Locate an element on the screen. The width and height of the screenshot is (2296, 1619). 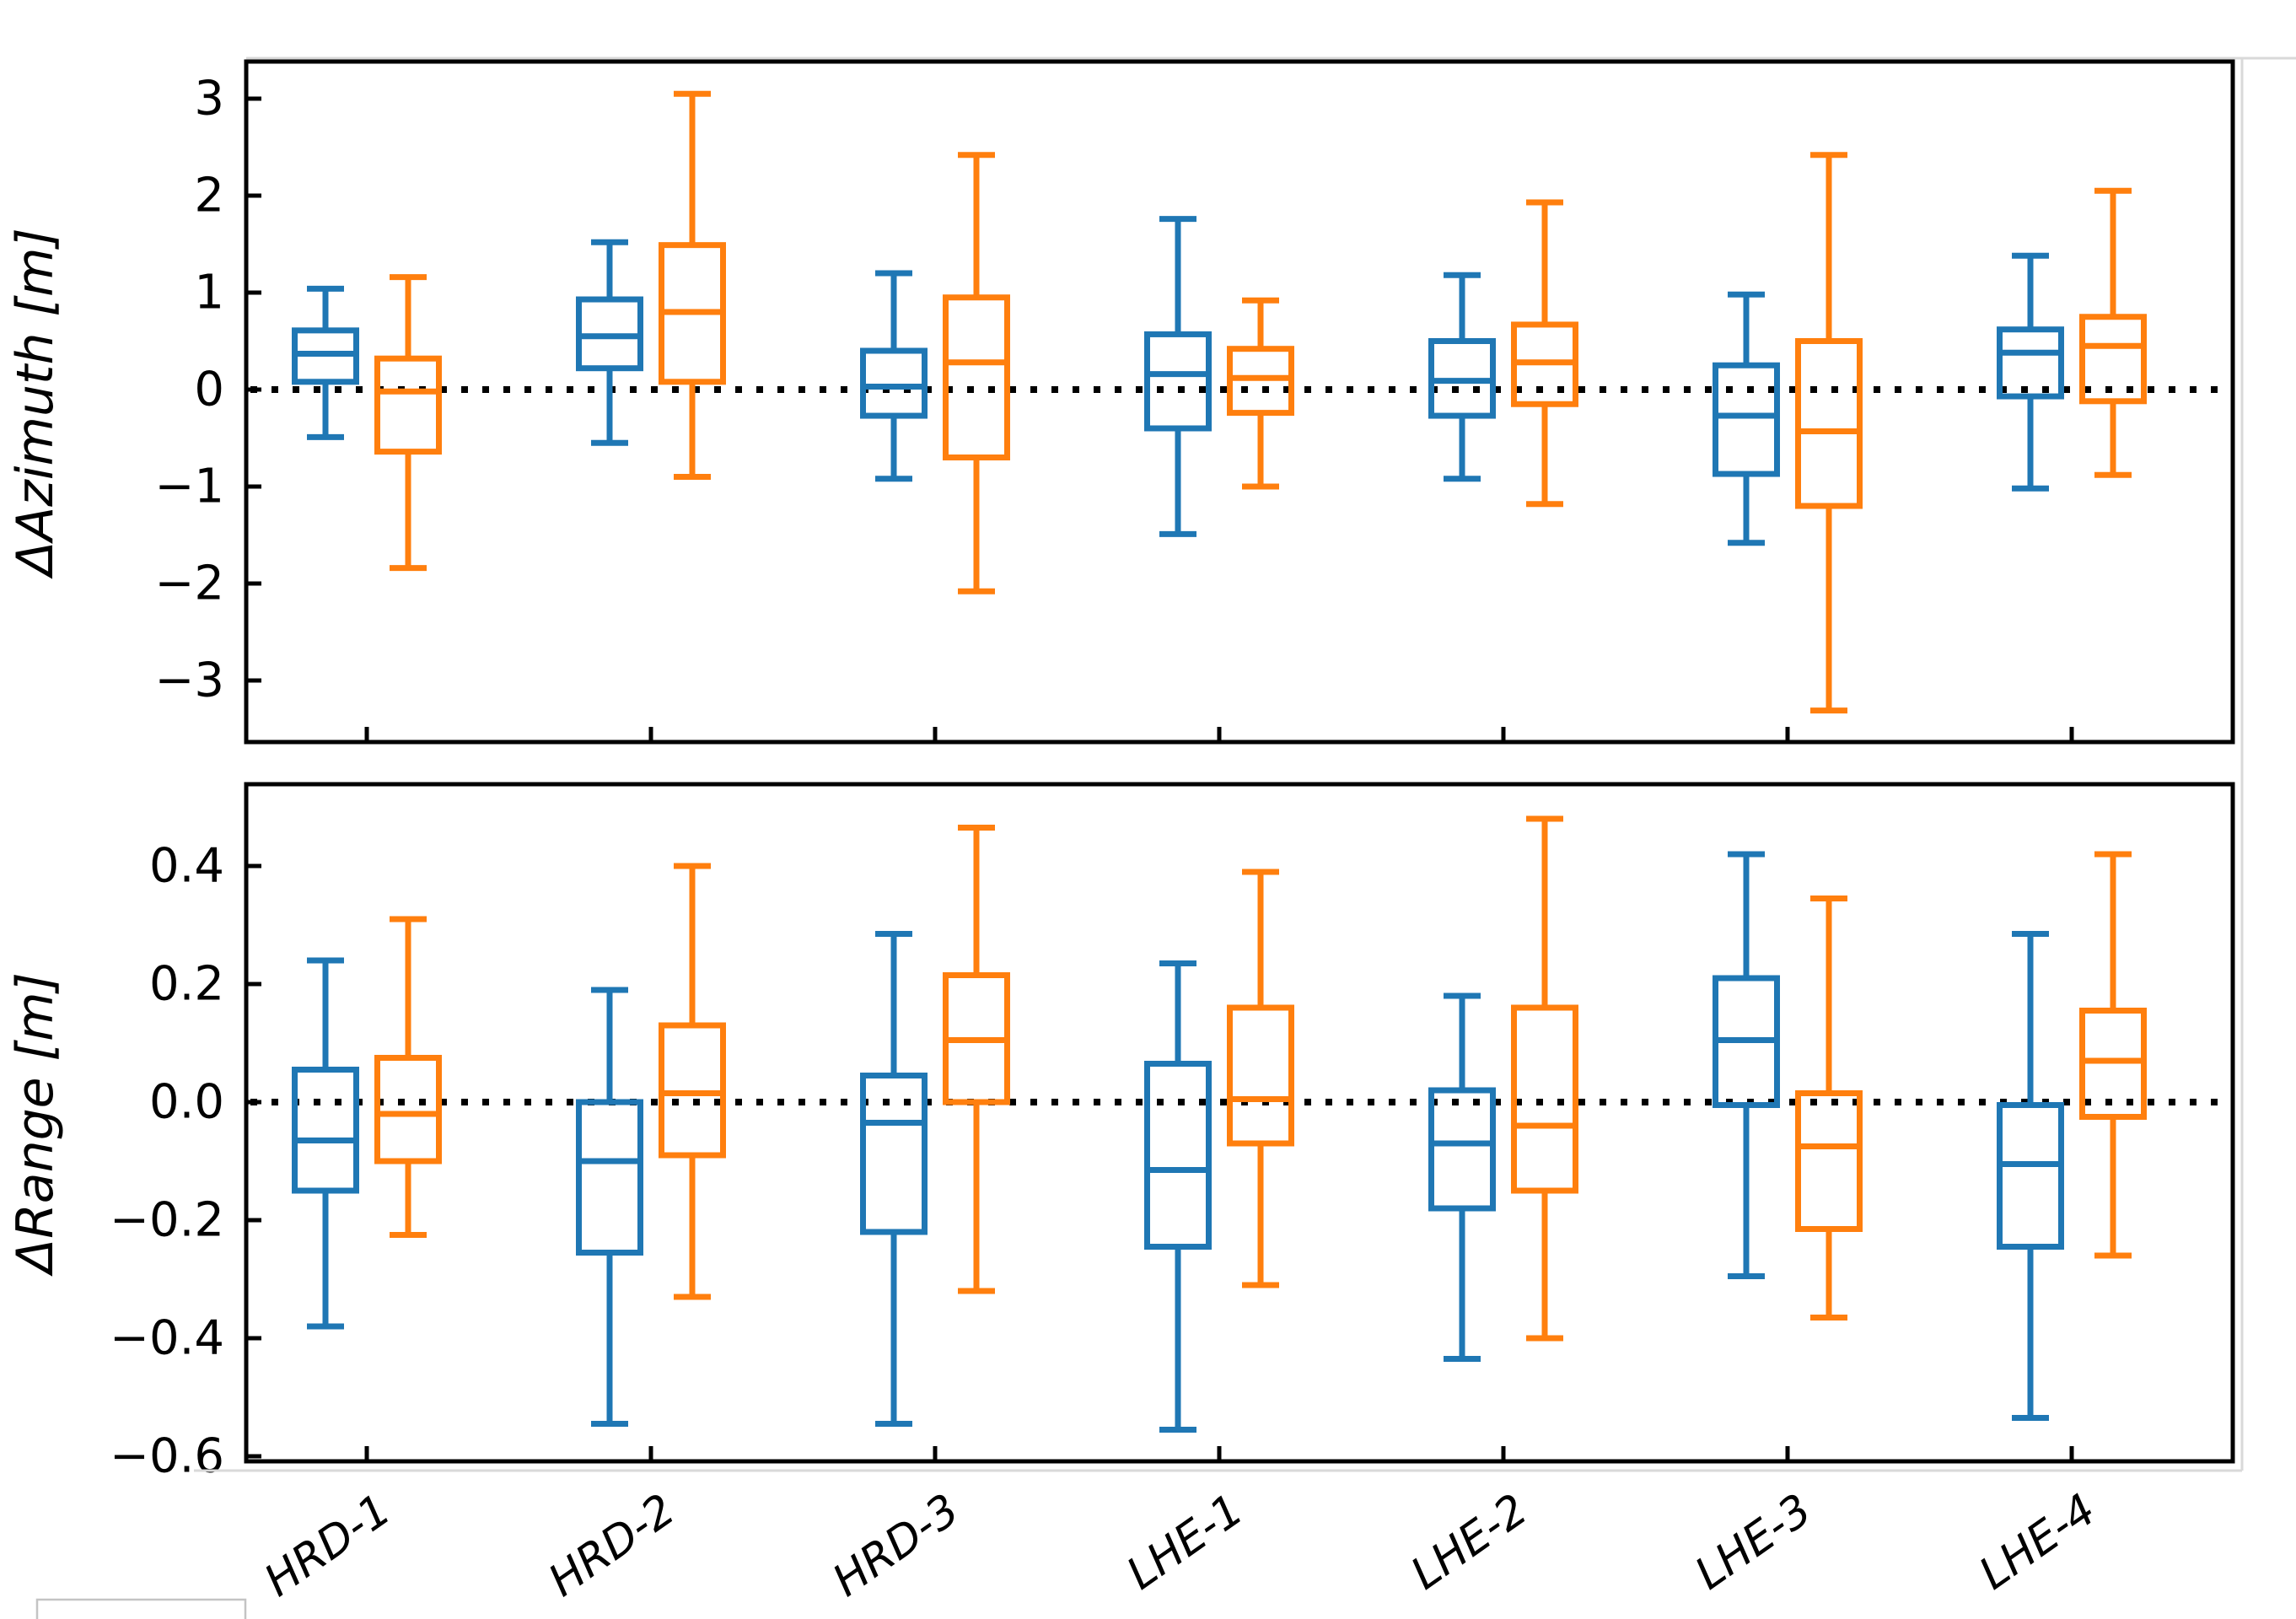
y-tick-label-azimuth: 2 is located at coordinates (209, 196).